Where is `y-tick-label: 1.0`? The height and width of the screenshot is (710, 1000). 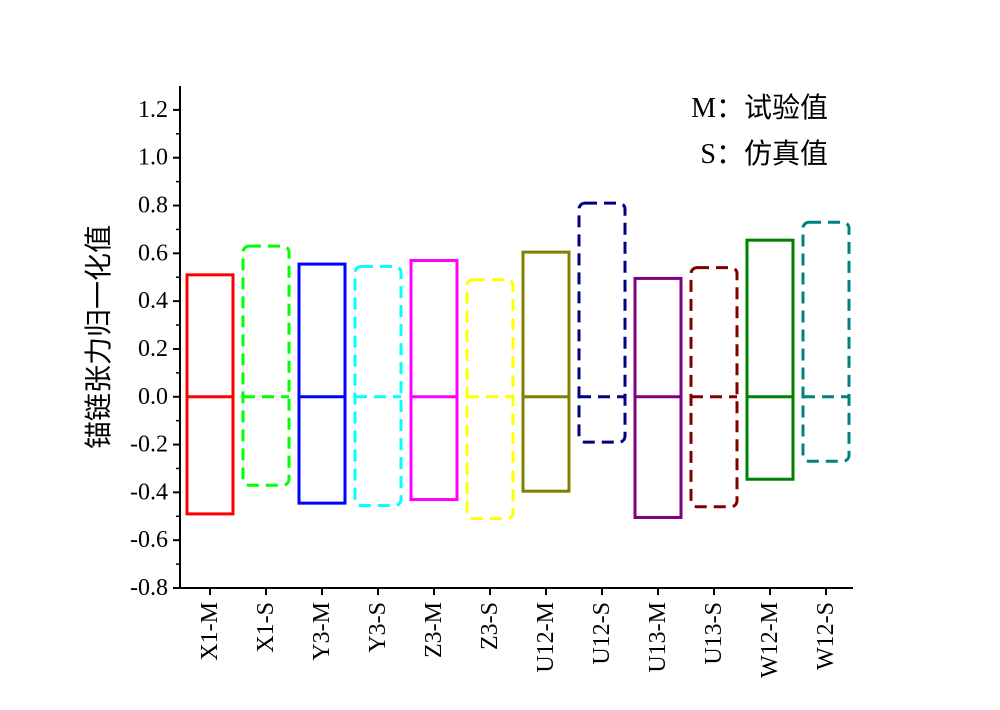
y-tick-label: 1.0 is located at coordinates (153, 158).